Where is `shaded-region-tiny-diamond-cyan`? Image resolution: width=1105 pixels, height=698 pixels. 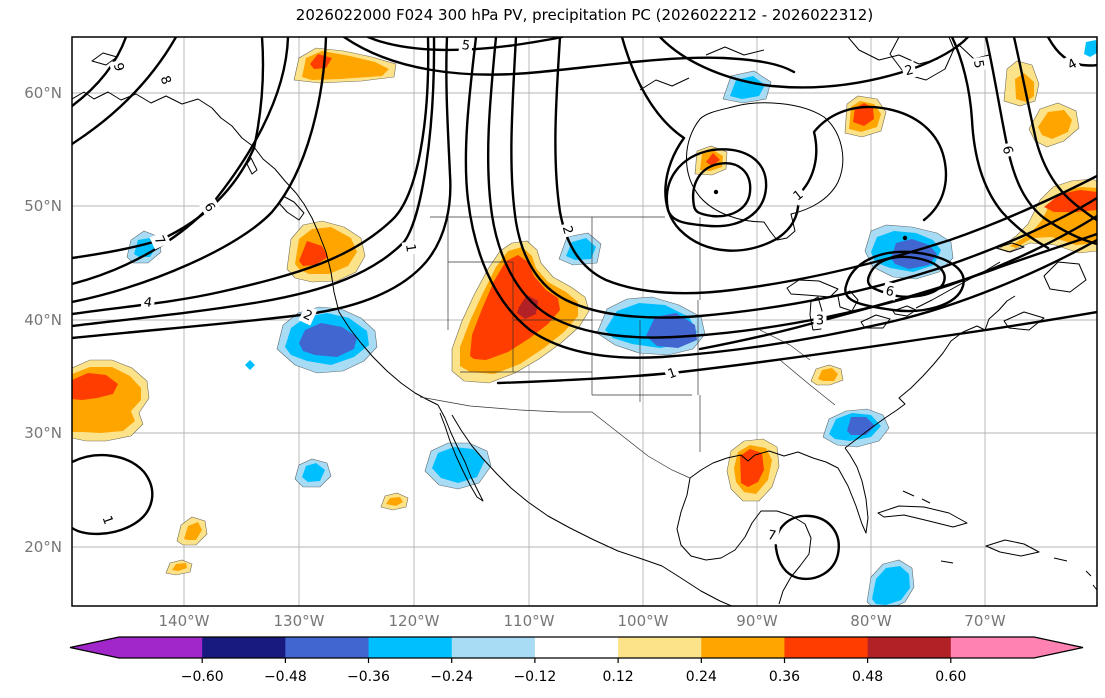
shaded-region-tiny-diamond-cyan is located at coordinates (250, 365).